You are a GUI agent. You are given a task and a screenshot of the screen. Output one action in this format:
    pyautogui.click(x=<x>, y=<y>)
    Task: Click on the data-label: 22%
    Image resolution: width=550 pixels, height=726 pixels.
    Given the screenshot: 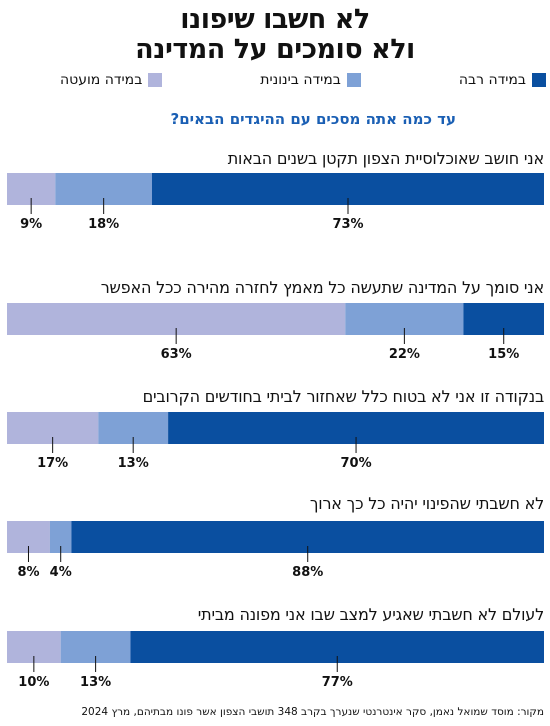 What is the action you would take?
    pyautogui.click(x=404, y=354)
    